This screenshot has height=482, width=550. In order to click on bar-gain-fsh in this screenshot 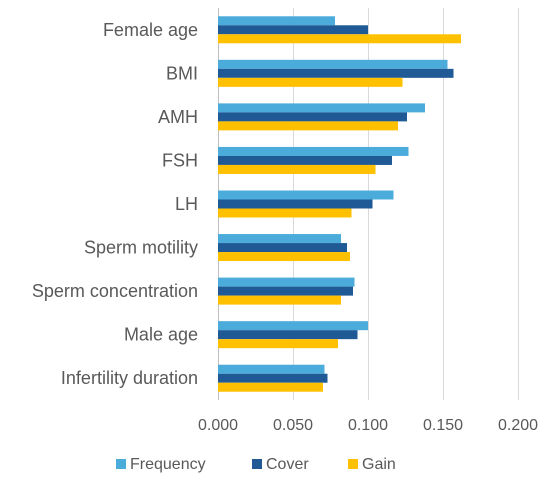, I will do `click(297, 169)`.